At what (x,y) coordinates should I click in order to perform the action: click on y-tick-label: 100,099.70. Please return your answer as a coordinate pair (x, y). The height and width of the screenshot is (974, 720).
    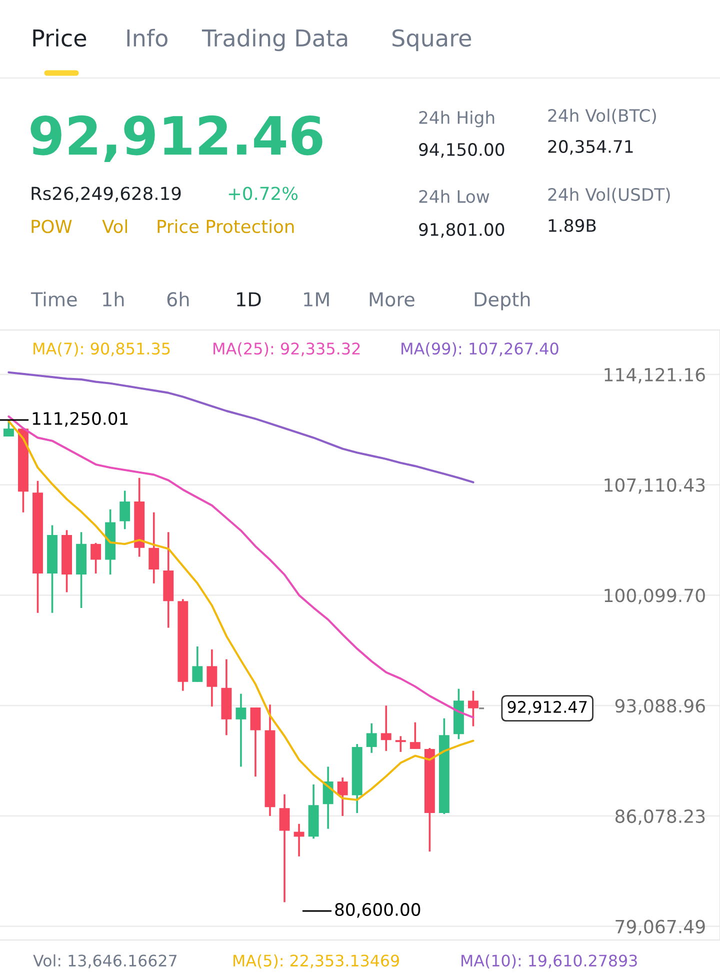
    Looking at the image, I should click on (654, 596).